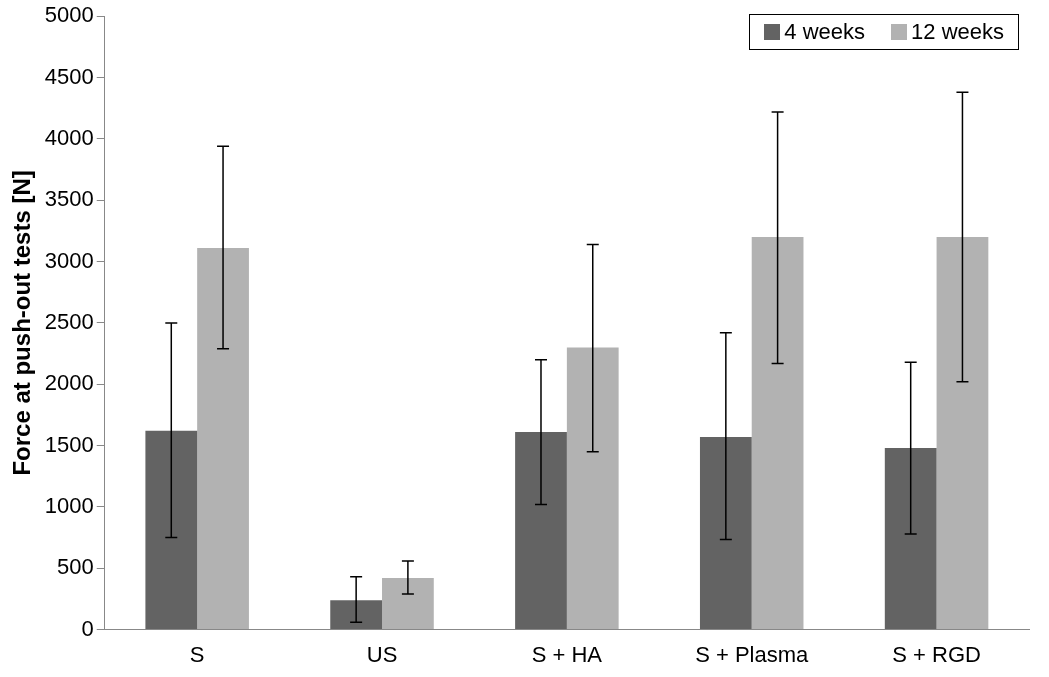  I want to click on y-tick-label: 0, so click(87, 628).